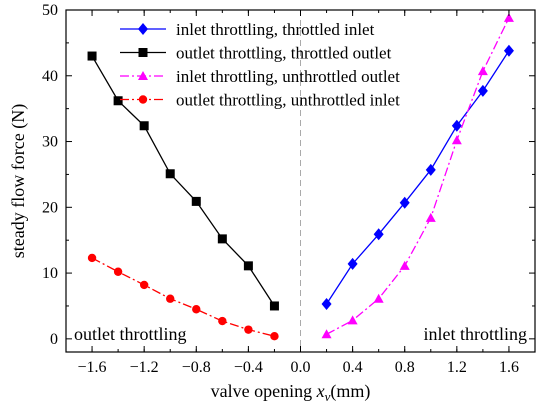  What do you see at coordinates (301, 367) in the screenshot?
I see `x-tick-label: 0.0` at bounding box center [301, 367].